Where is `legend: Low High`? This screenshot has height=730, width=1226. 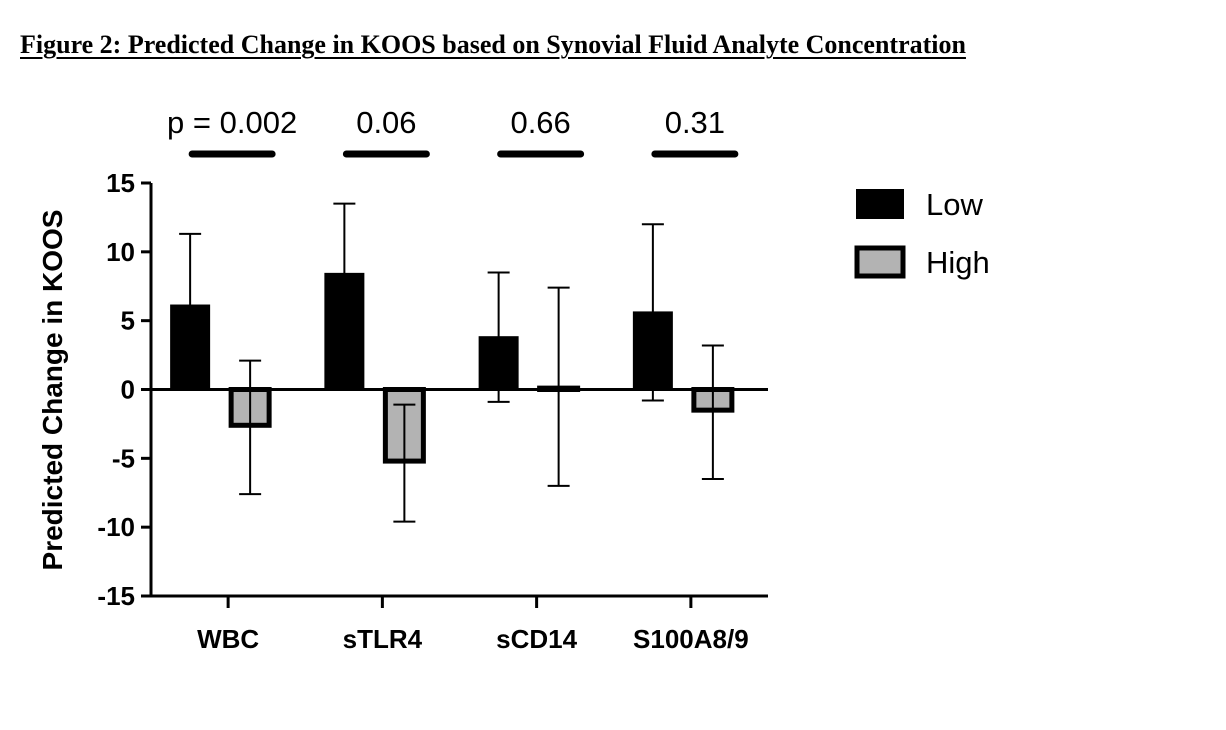 legend: Low High is located at coordinates (922, 233).